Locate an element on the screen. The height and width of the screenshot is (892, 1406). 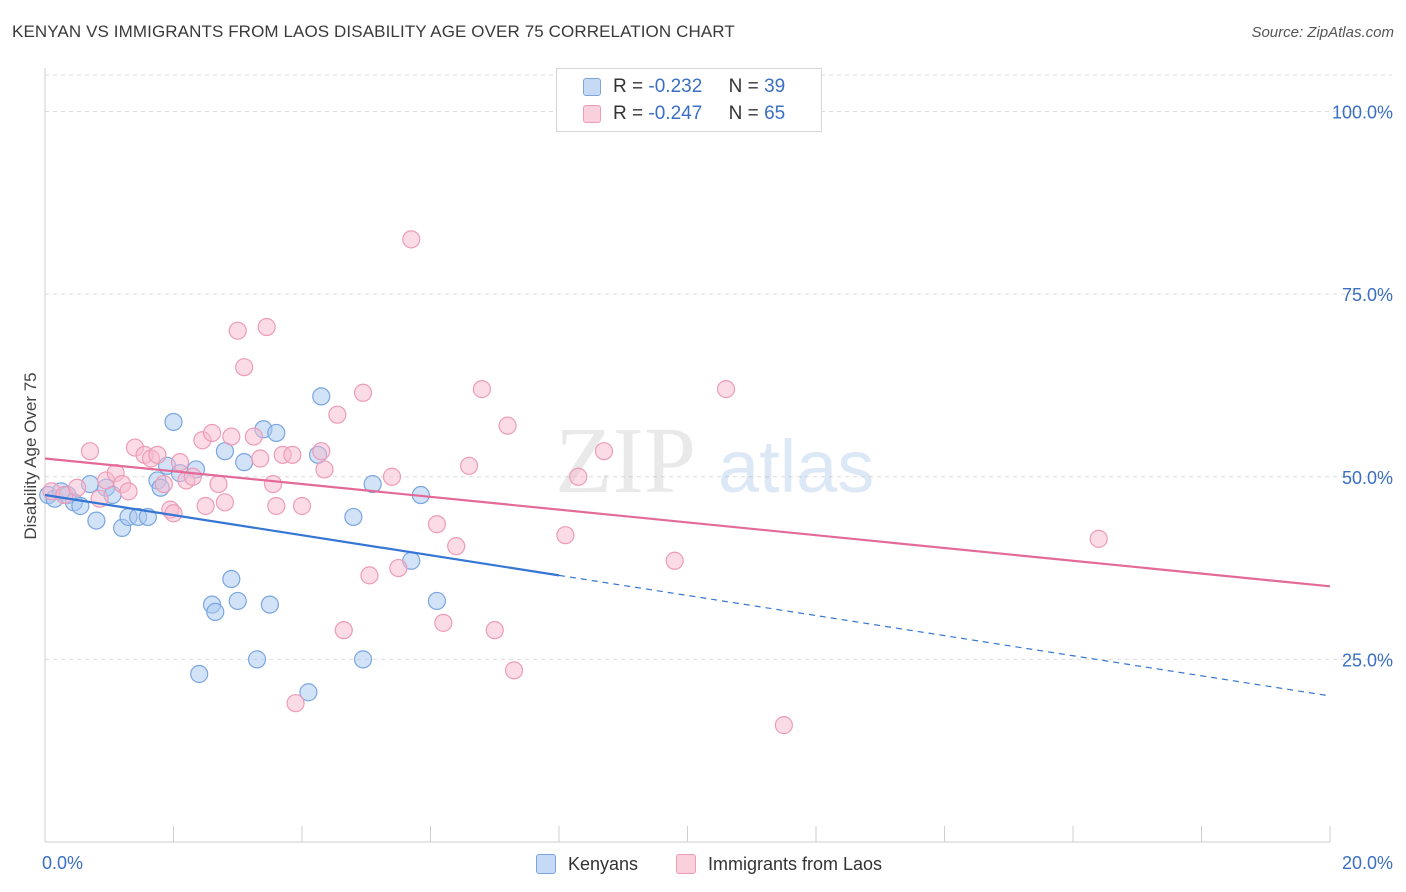
y-axis-label: Disability Age Over 75 is located at coordinates (30, 455).